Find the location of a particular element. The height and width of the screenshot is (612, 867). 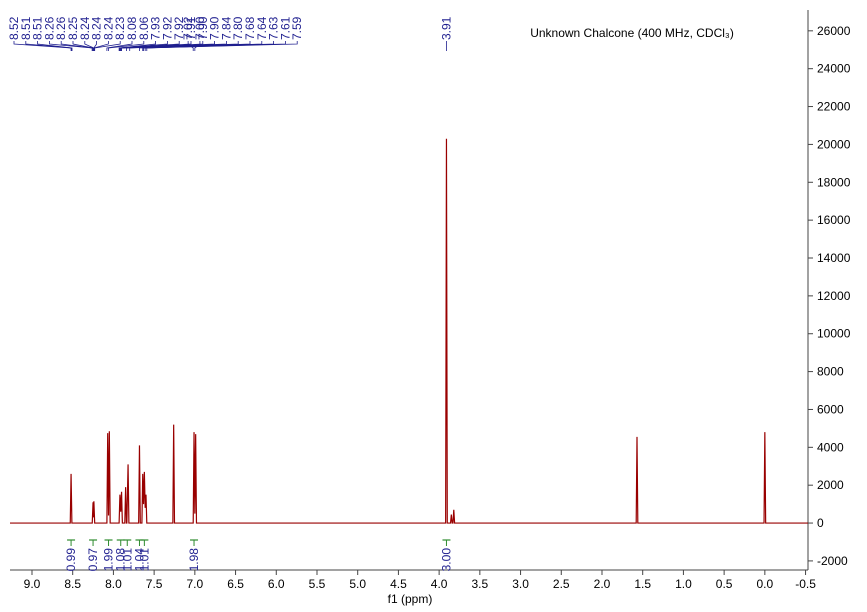

x-tick-label: -0.5 is located at coordinates (805, 584).